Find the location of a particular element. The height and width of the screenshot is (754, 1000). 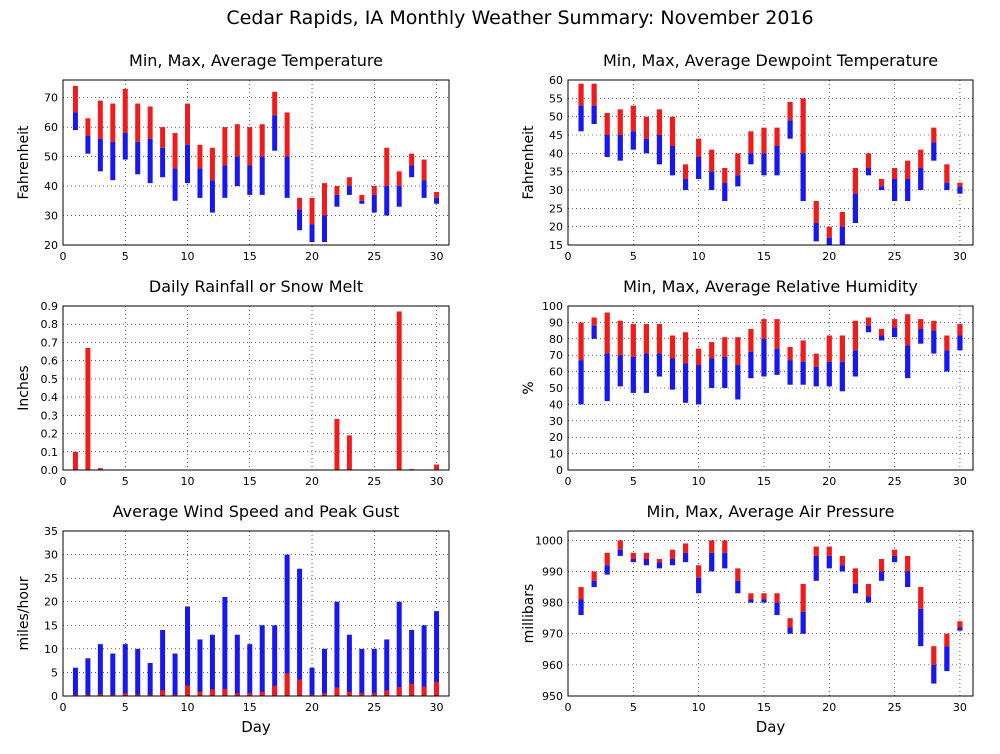

y-axis-label: millibars is located at coordinates (529, 614).